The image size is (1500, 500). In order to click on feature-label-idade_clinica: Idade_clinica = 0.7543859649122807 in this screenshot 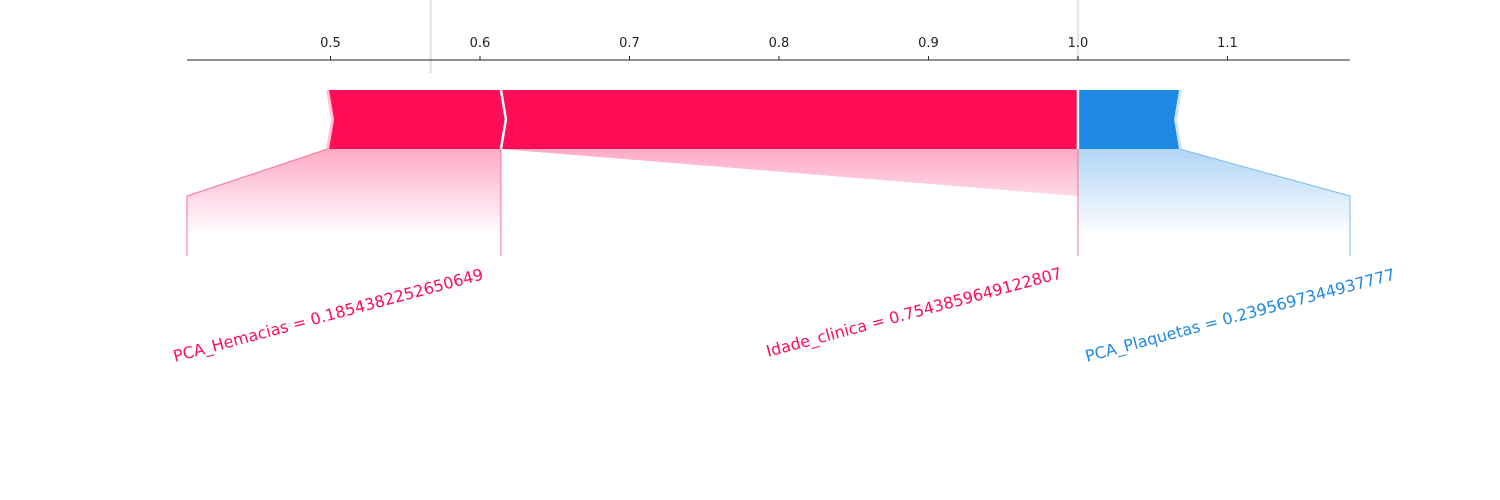, I will do `click(914, 312)`.